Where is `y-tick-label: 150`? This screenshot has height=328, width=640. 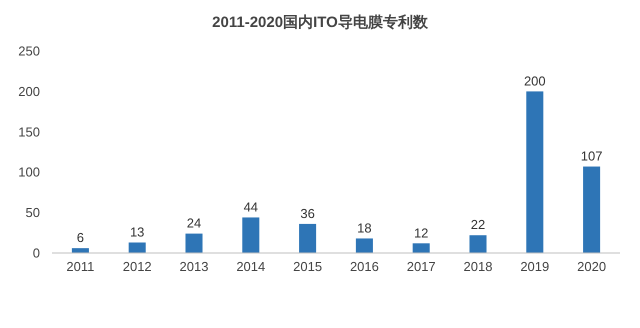
y-tick-label: 150 is located at coordinates (29, 132).